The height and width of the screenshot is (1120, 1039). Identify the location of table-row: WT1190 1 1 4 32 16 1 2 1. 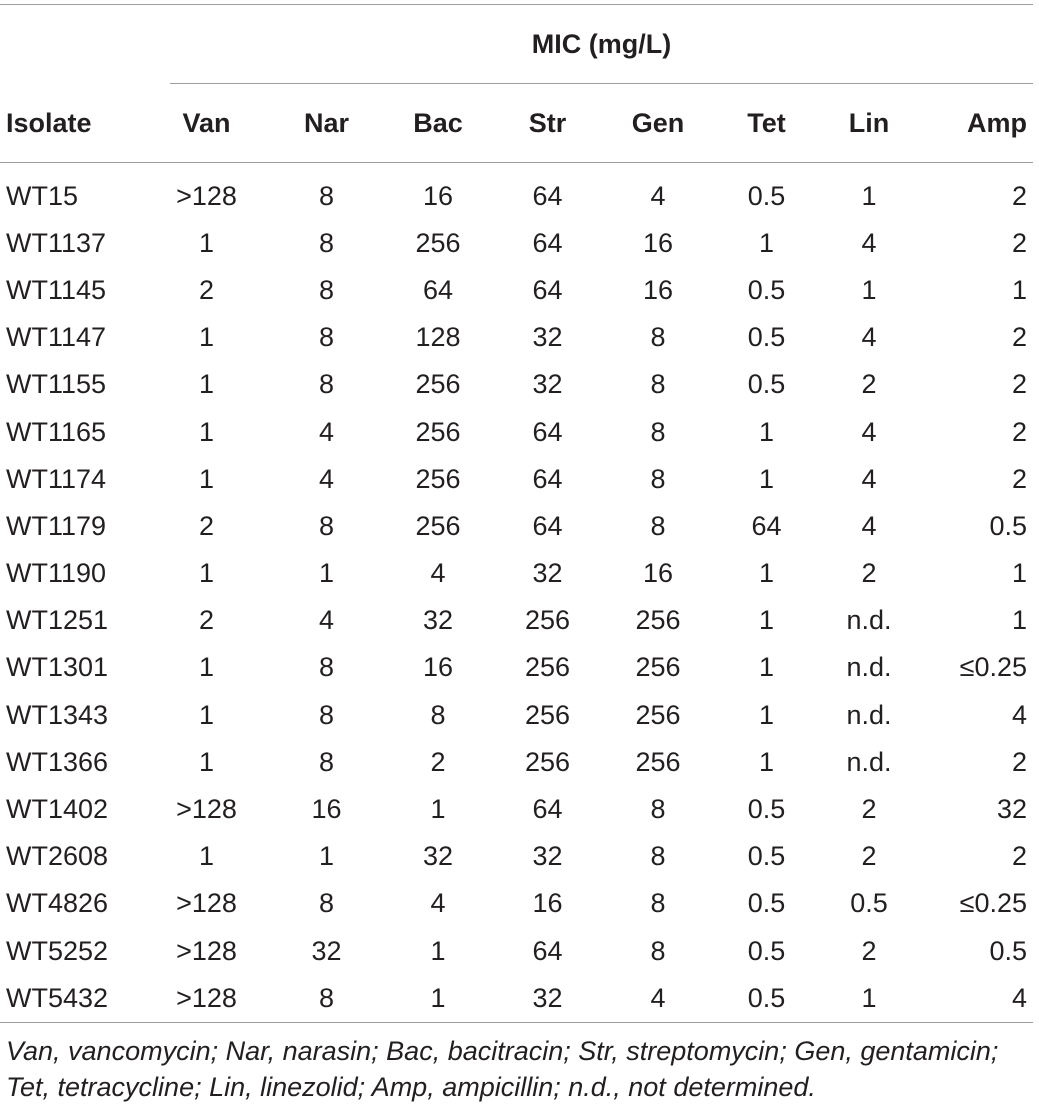
(516, 573).